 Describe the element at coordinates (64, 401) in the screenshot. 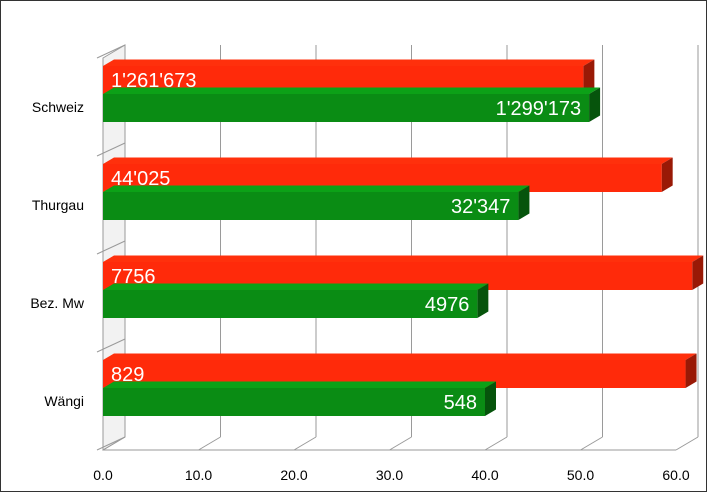

I see `category-label: Wängi` at that location.